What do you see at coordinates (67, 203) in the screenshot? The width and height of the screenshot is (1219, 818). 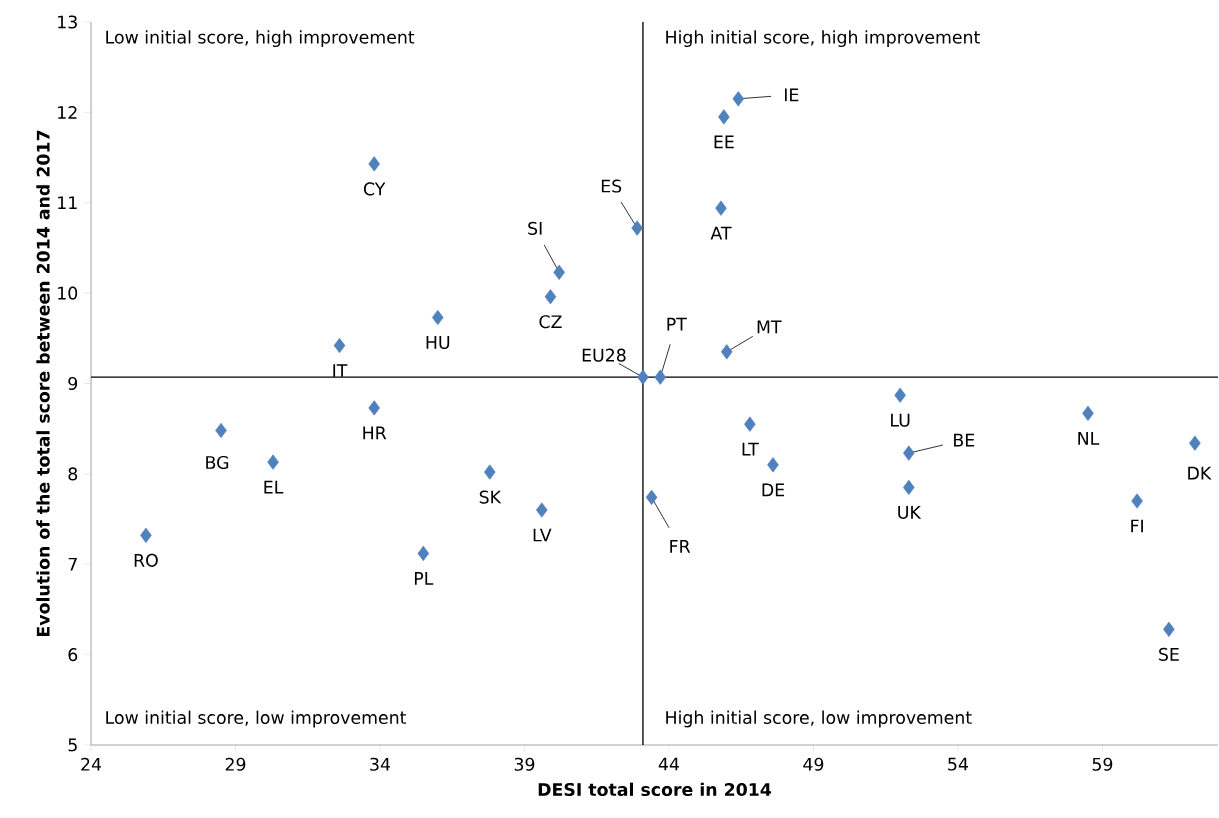 I see `y-tick-label: 11` at bounding box center [67, 203].